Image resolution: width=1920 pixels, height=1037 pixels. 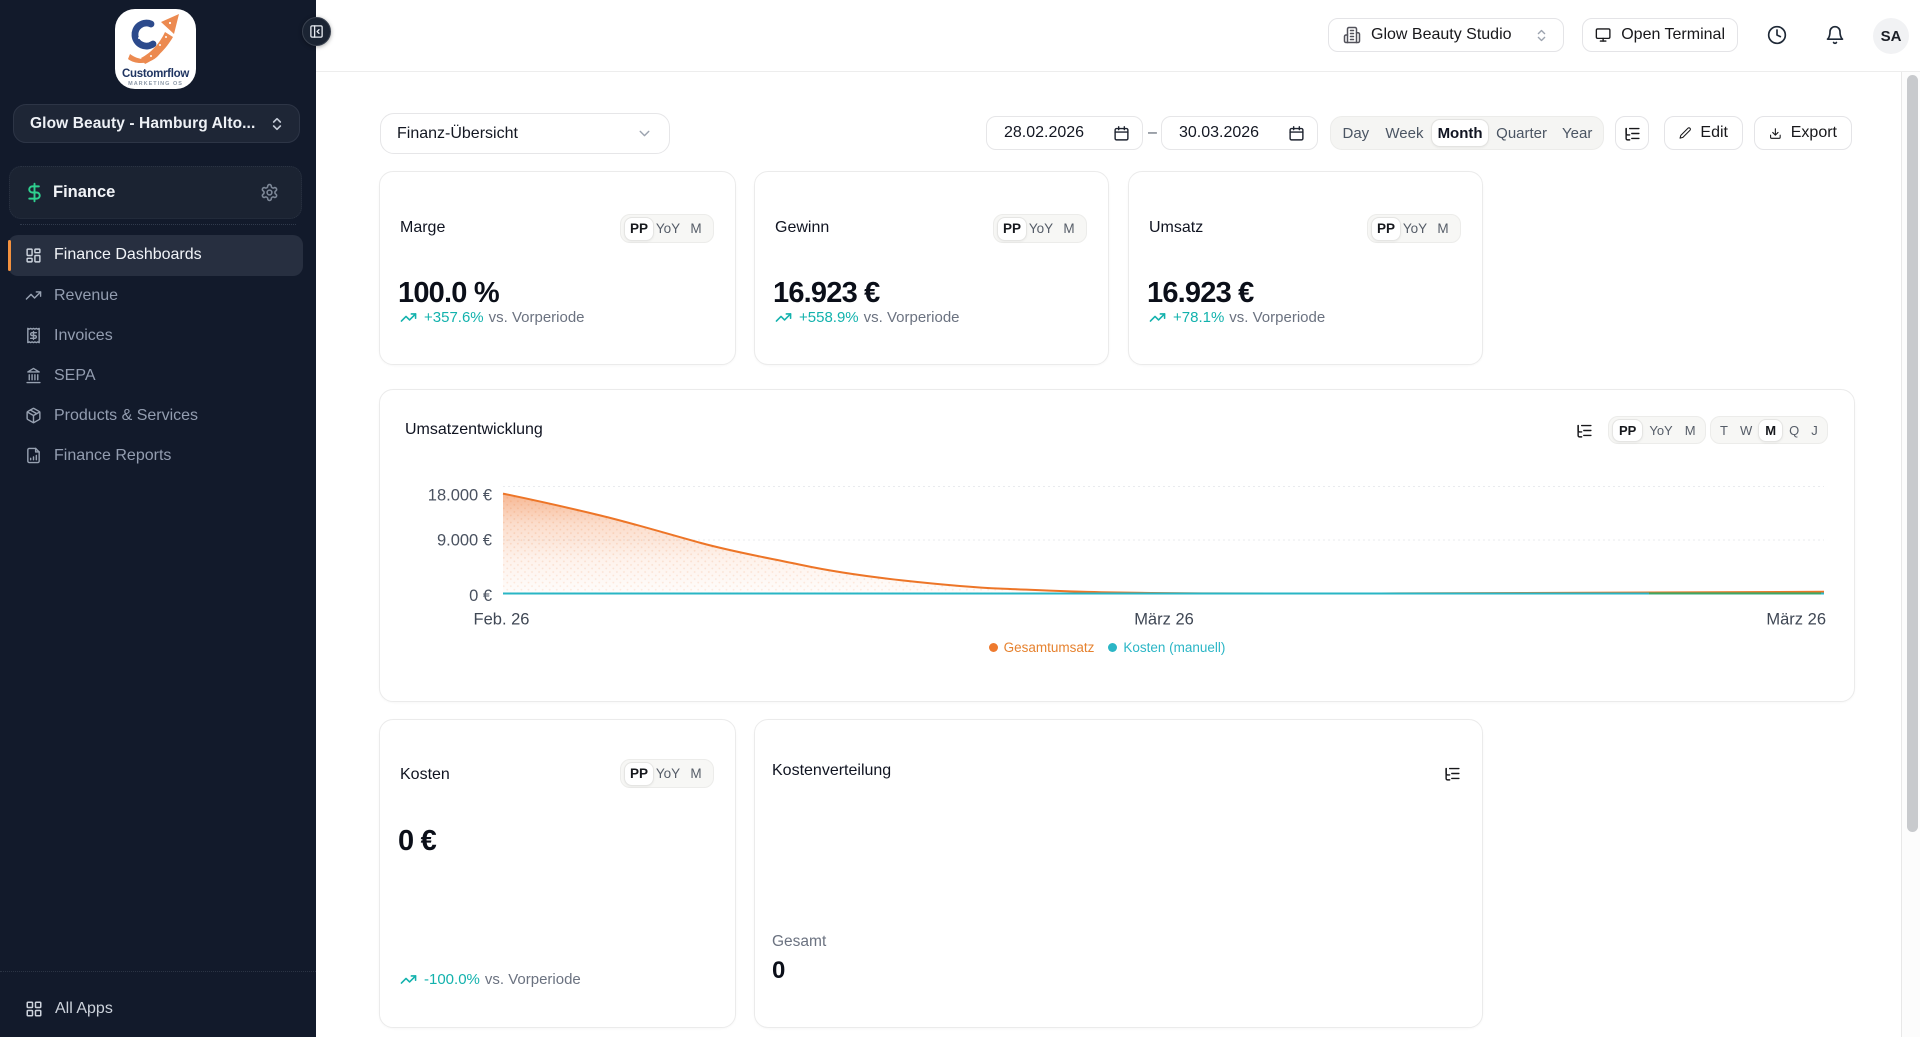 I want to click on svg-text: Feb. 26, so click(x=502, y=620).